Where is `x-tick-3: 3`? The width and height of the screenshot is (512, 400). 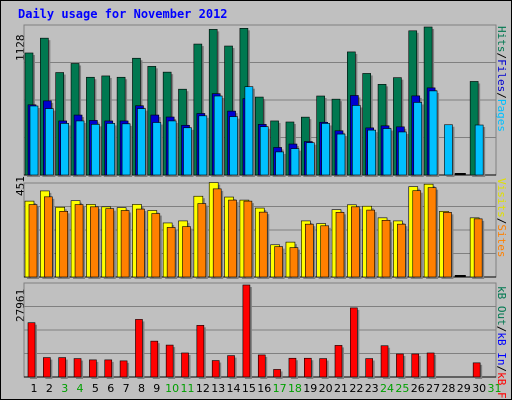
x-tick-3: 3 is located at coordinates (64, 388).